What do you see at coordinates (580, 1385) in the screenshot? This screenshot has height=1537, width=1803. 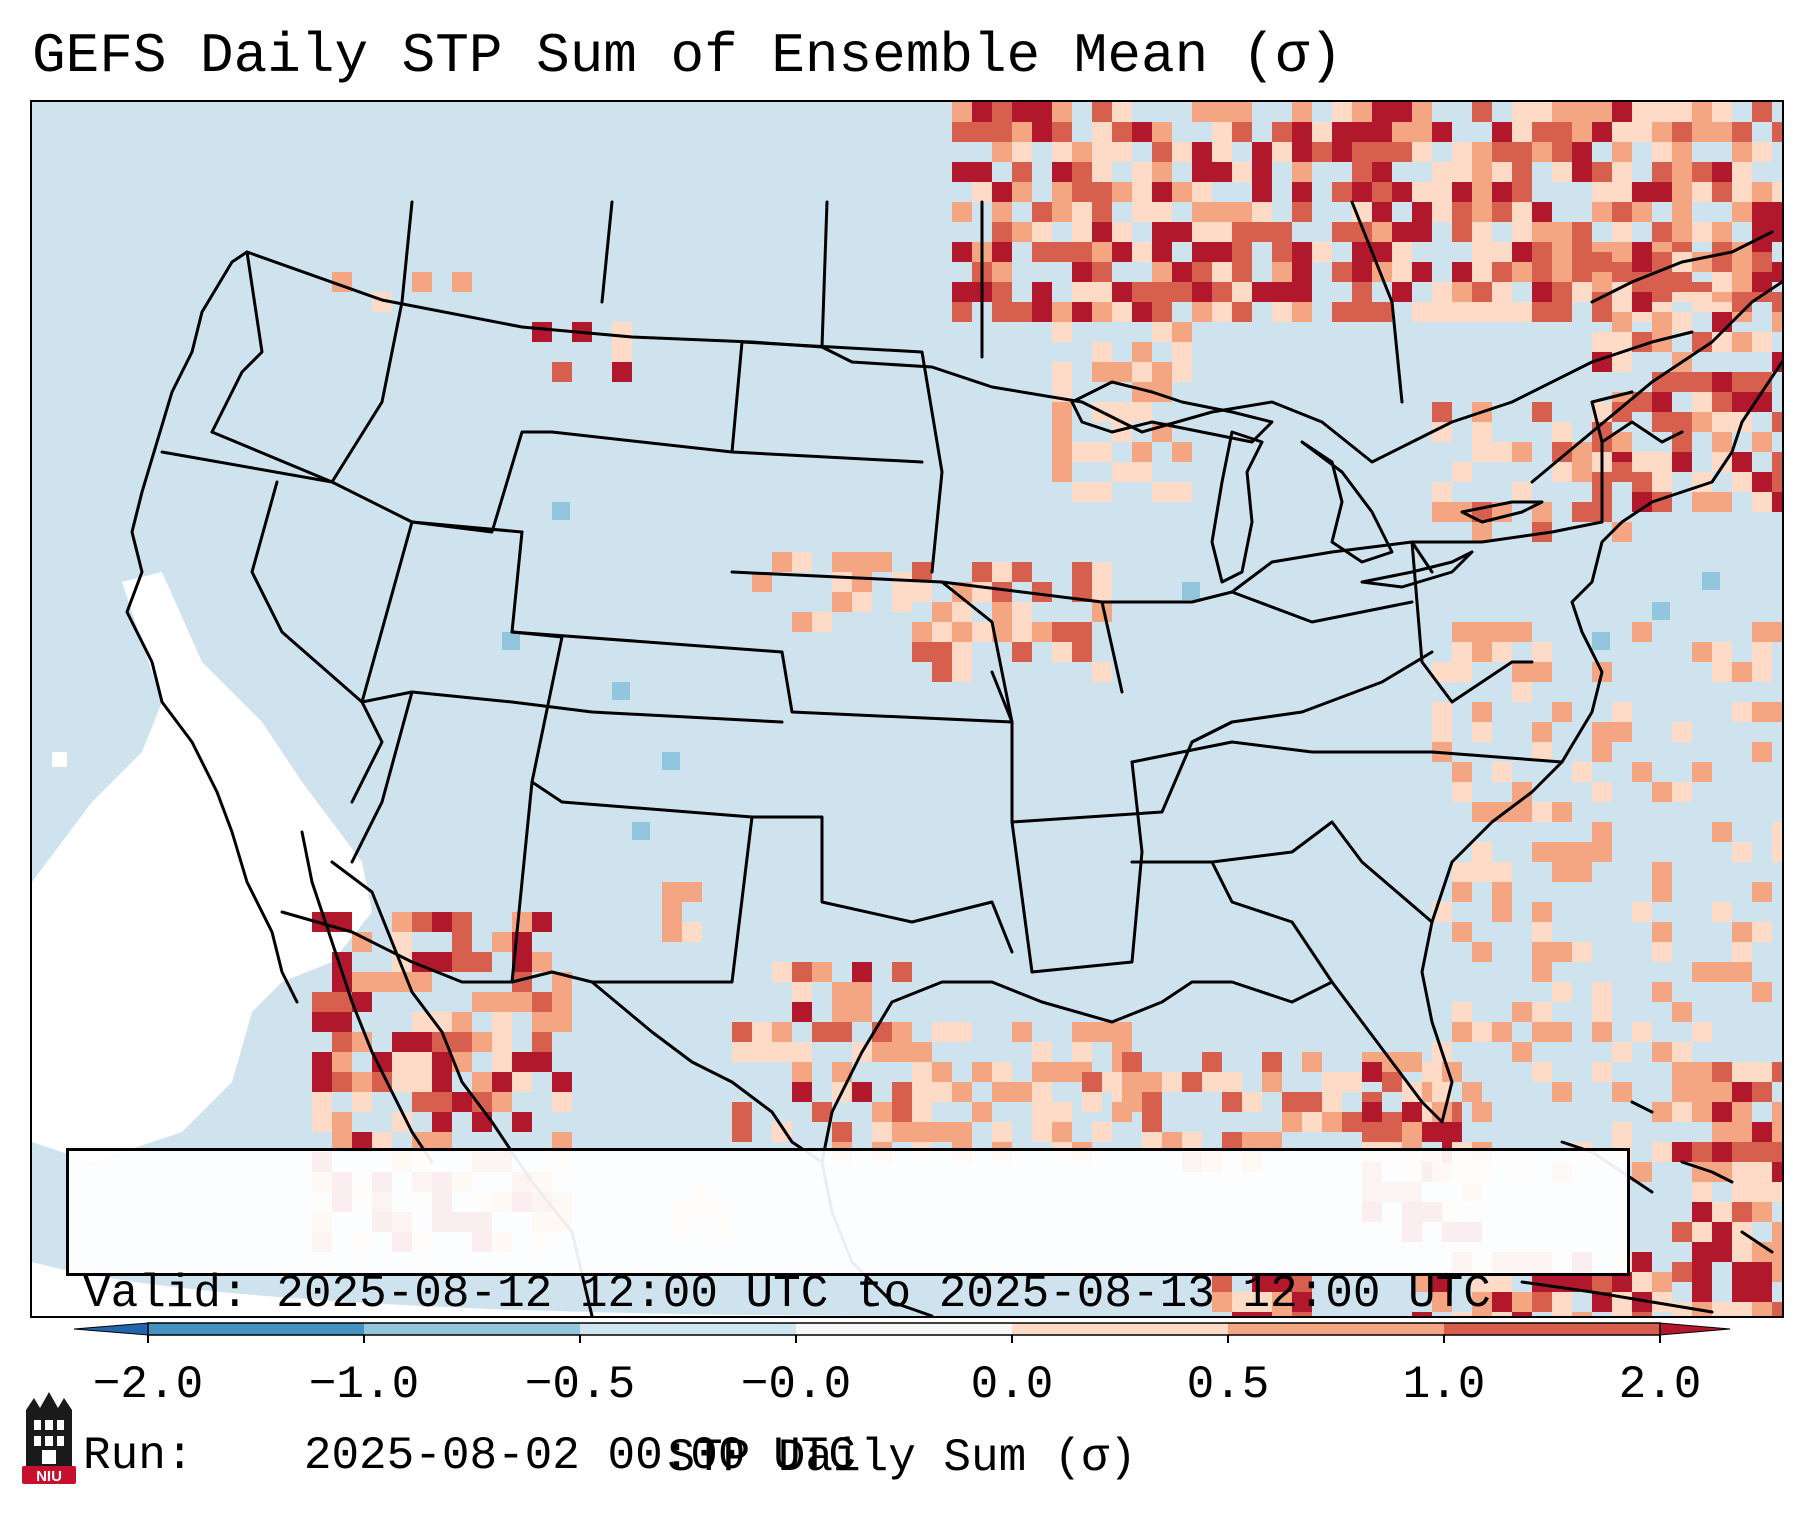 I see `colorbar-tick-label: −0.5` at bounding box center [580, 1385].